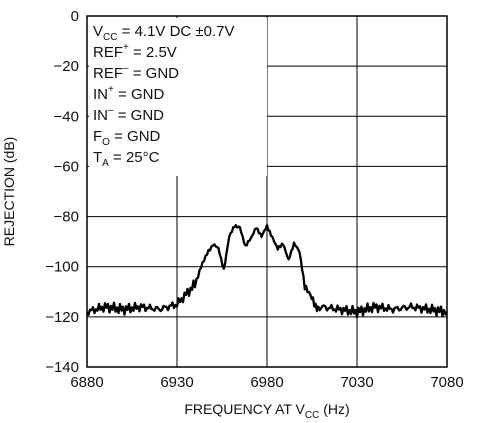 This screenshot has height=423, width=477. Describe the element at coordinates (128, 93) in the screenshot. I see `condition-line: IN+ = GND` at that location.